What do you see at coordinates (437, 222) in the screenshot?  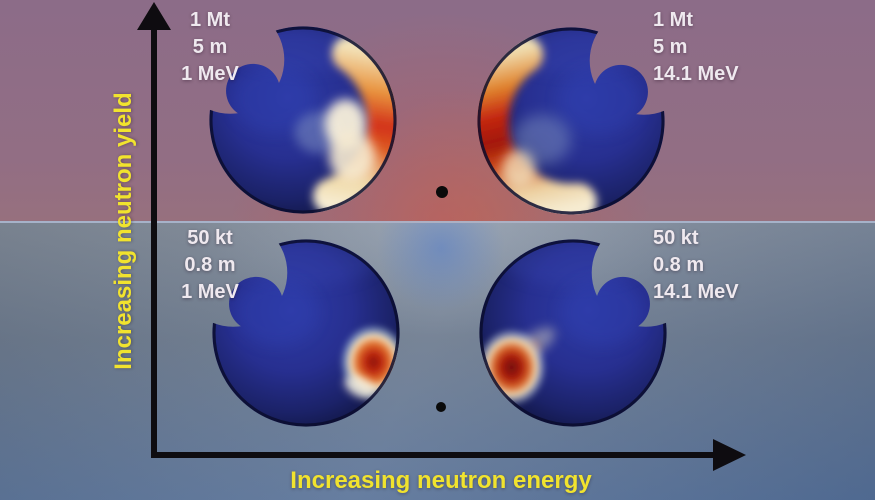 I see `background-divider-line` at bounding box center [437, 222].